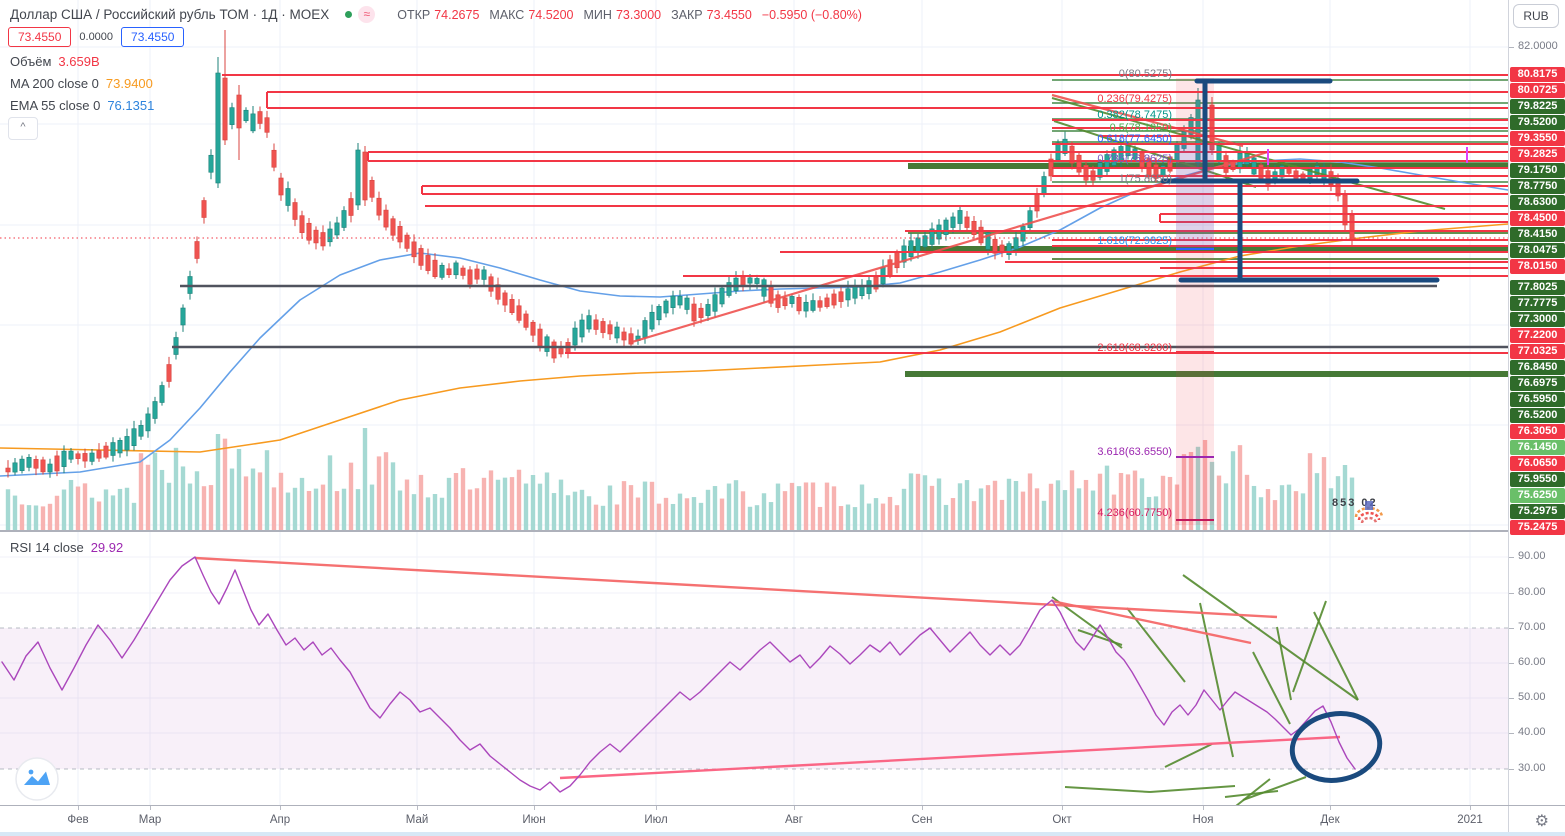 The image size is (1565, 836). Describe the element at coordinates (638, 14) in the screenshot. I see `low-value: 73.3000` at that location.